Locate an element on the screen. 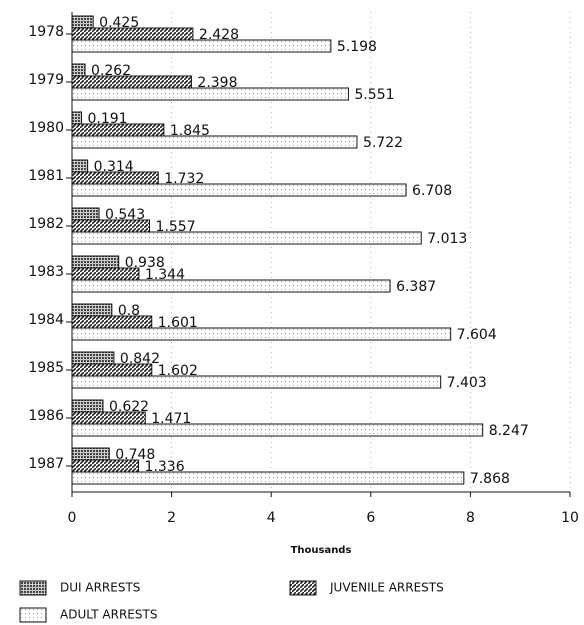 This screenshot has height=625, width=584. data-label: 0.938 is located at coordinates (145, 263).